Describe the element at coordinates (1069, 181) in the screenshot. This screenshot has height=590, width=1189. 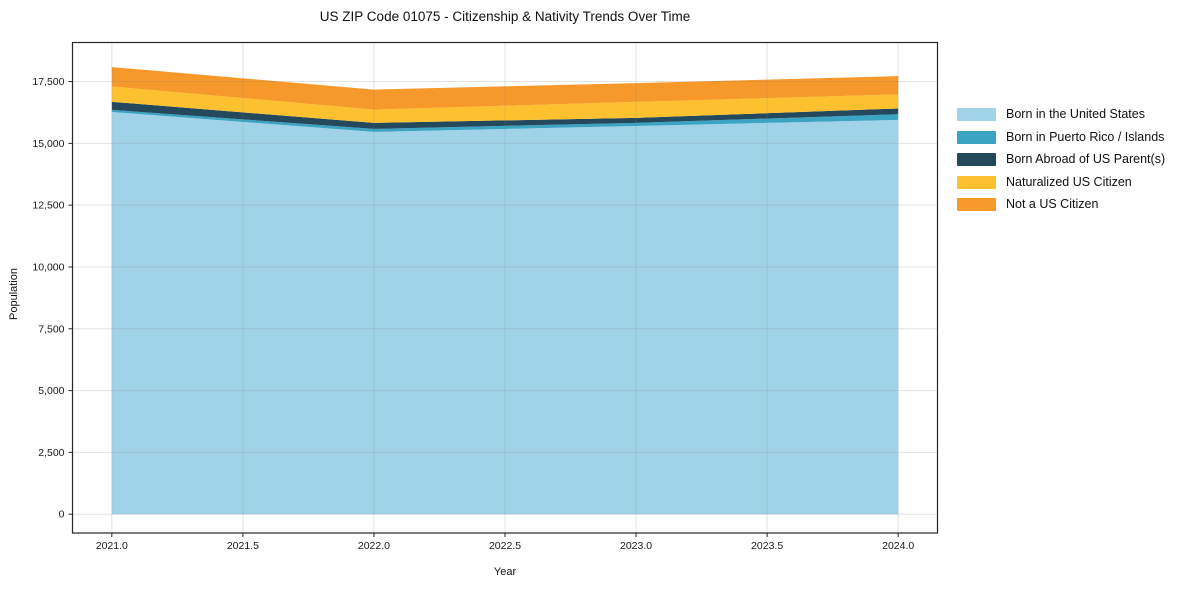
I see `legend-label: Naturalized US Citizen` at that location.